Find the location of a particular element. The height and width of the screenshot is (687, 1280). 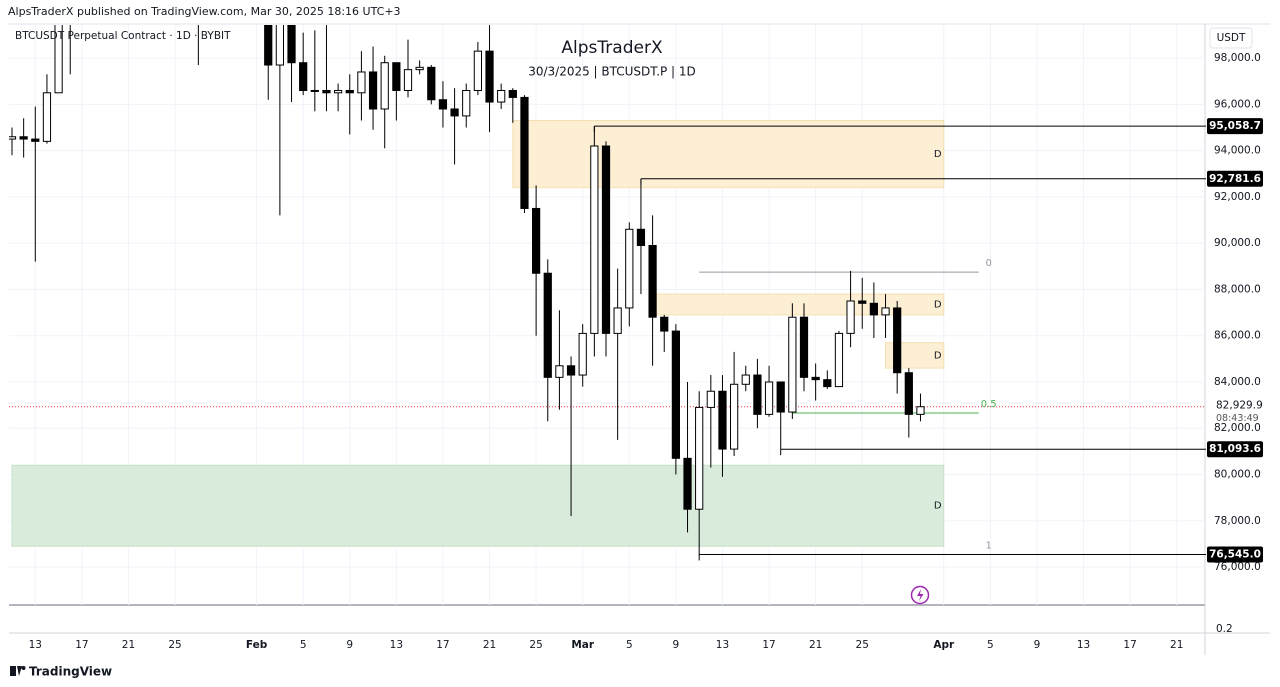

lower-pane-label: 0.2 is located at coordinates (1224, 629).